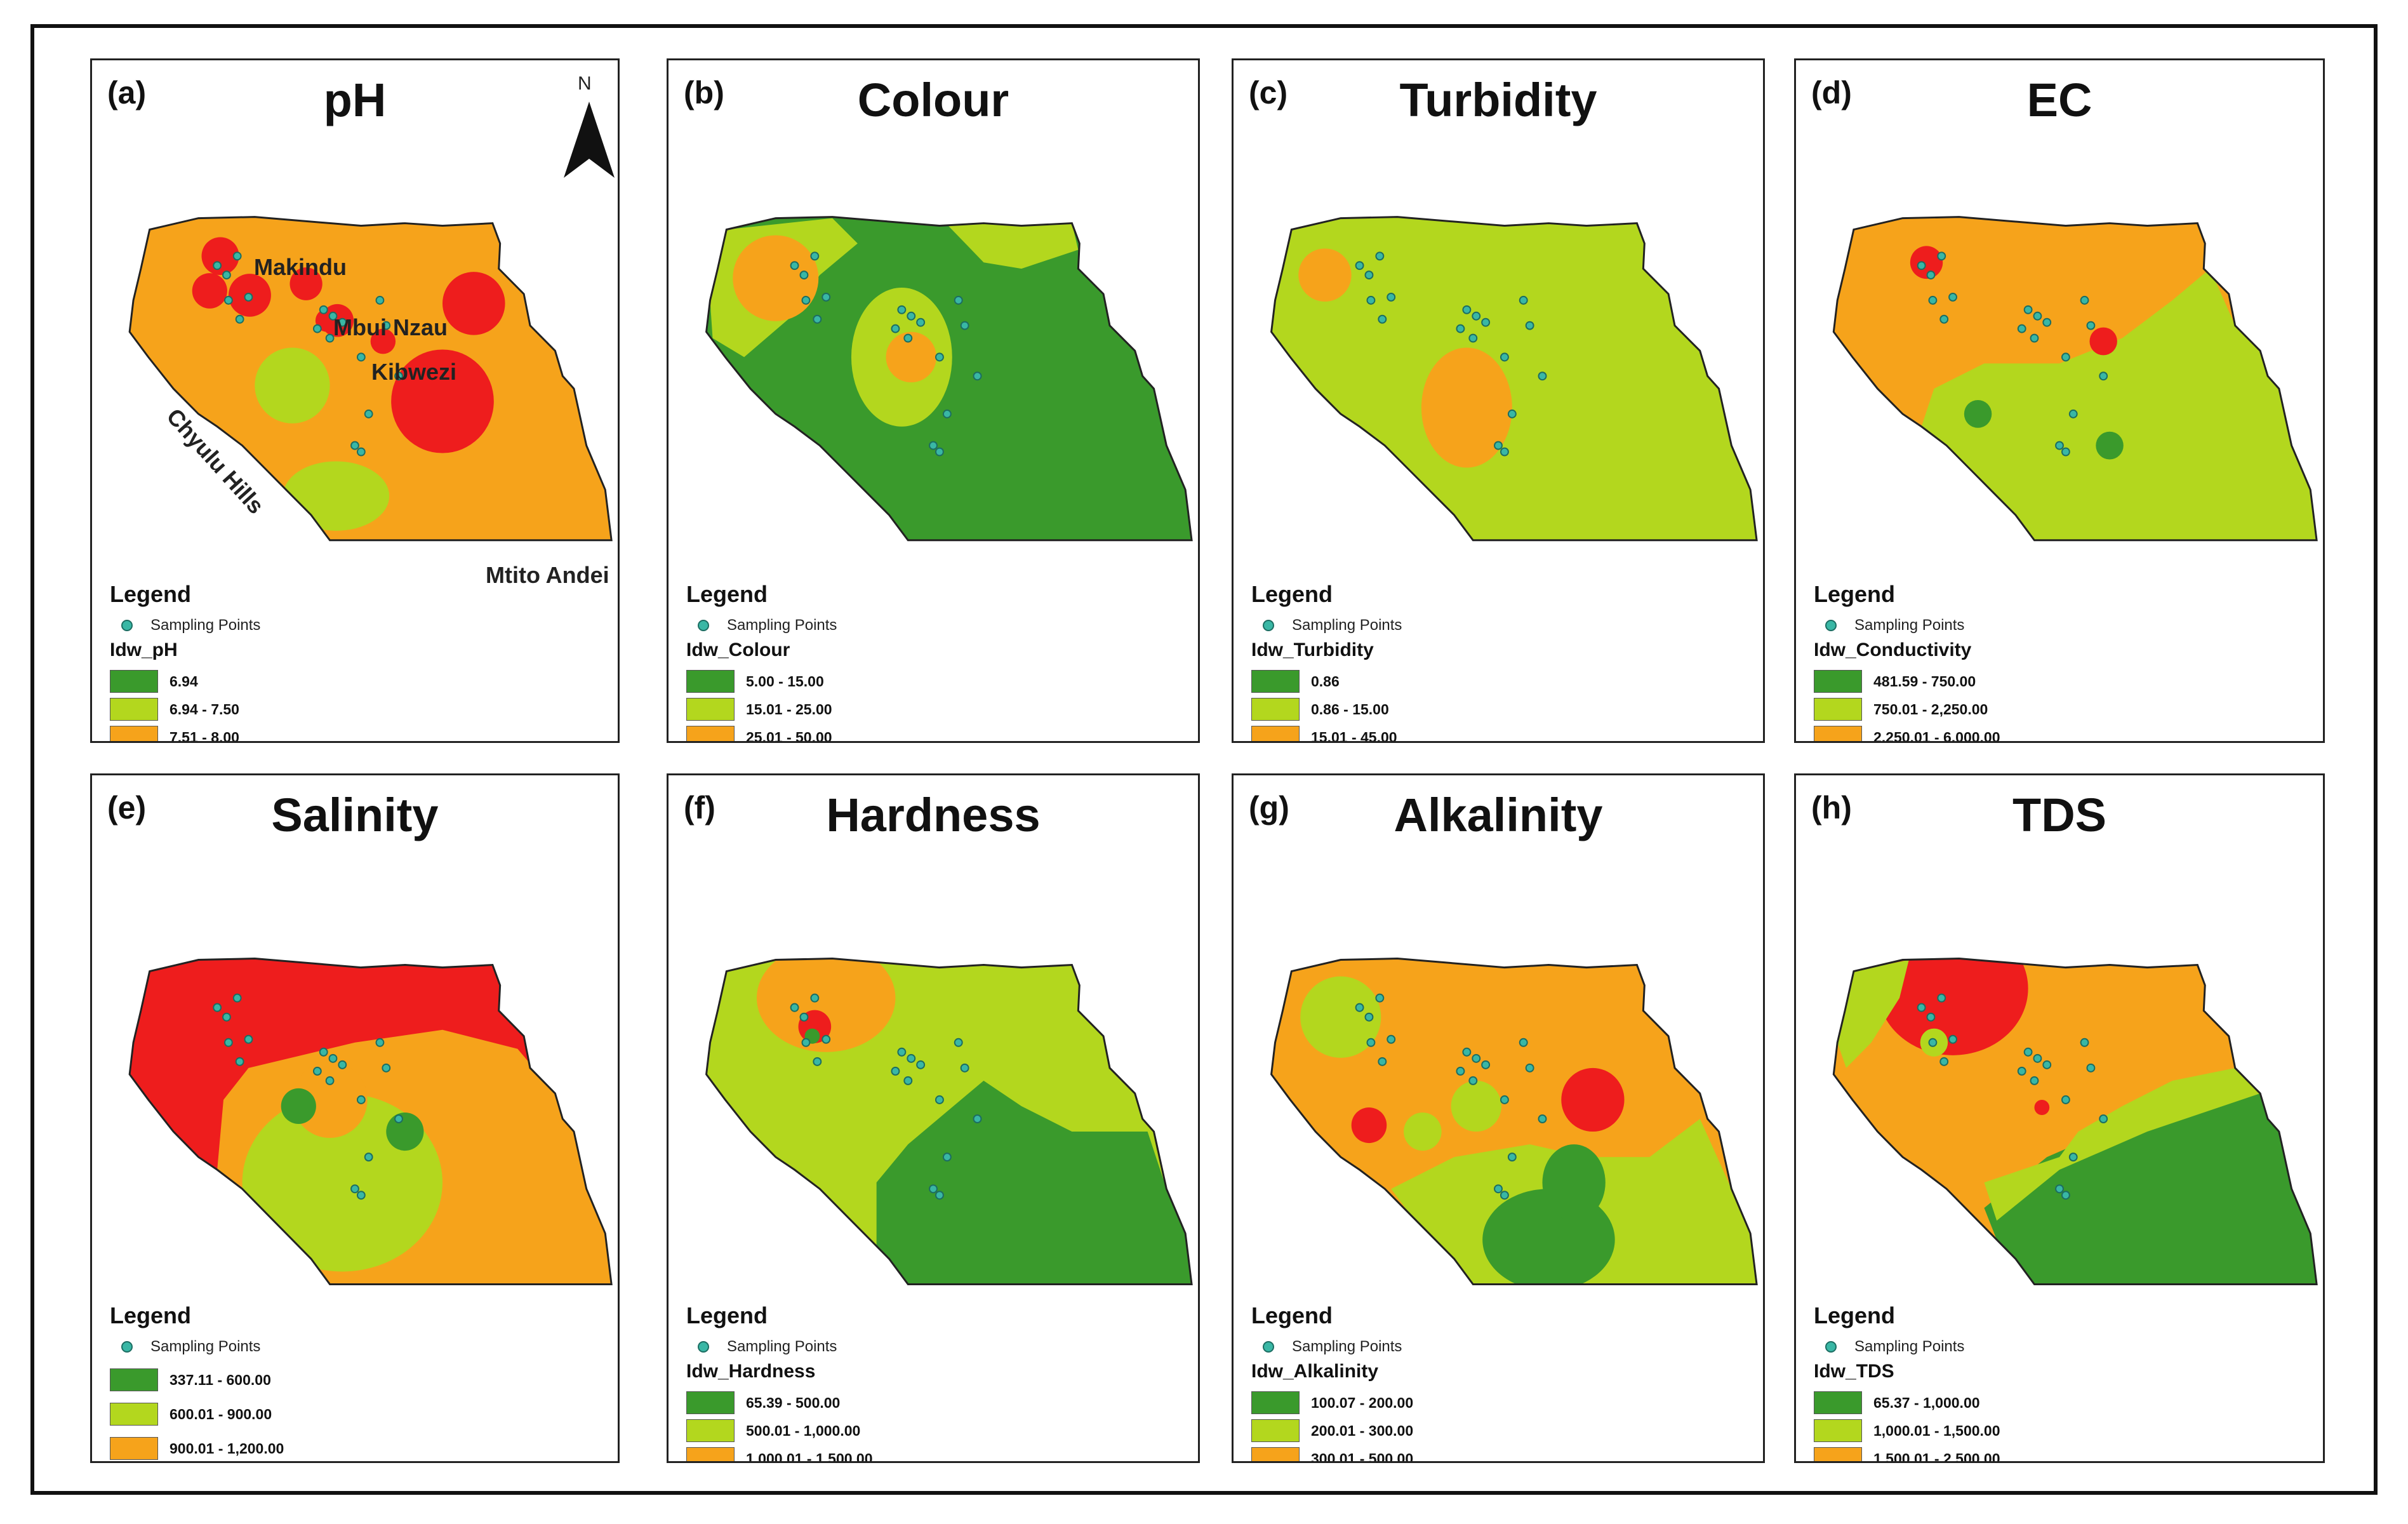 The height and width of the screenshot is (1524, 2408). Describe the element at coordinates (127, 93) in the screenshot. I see `panel-id: (a)` at that location.